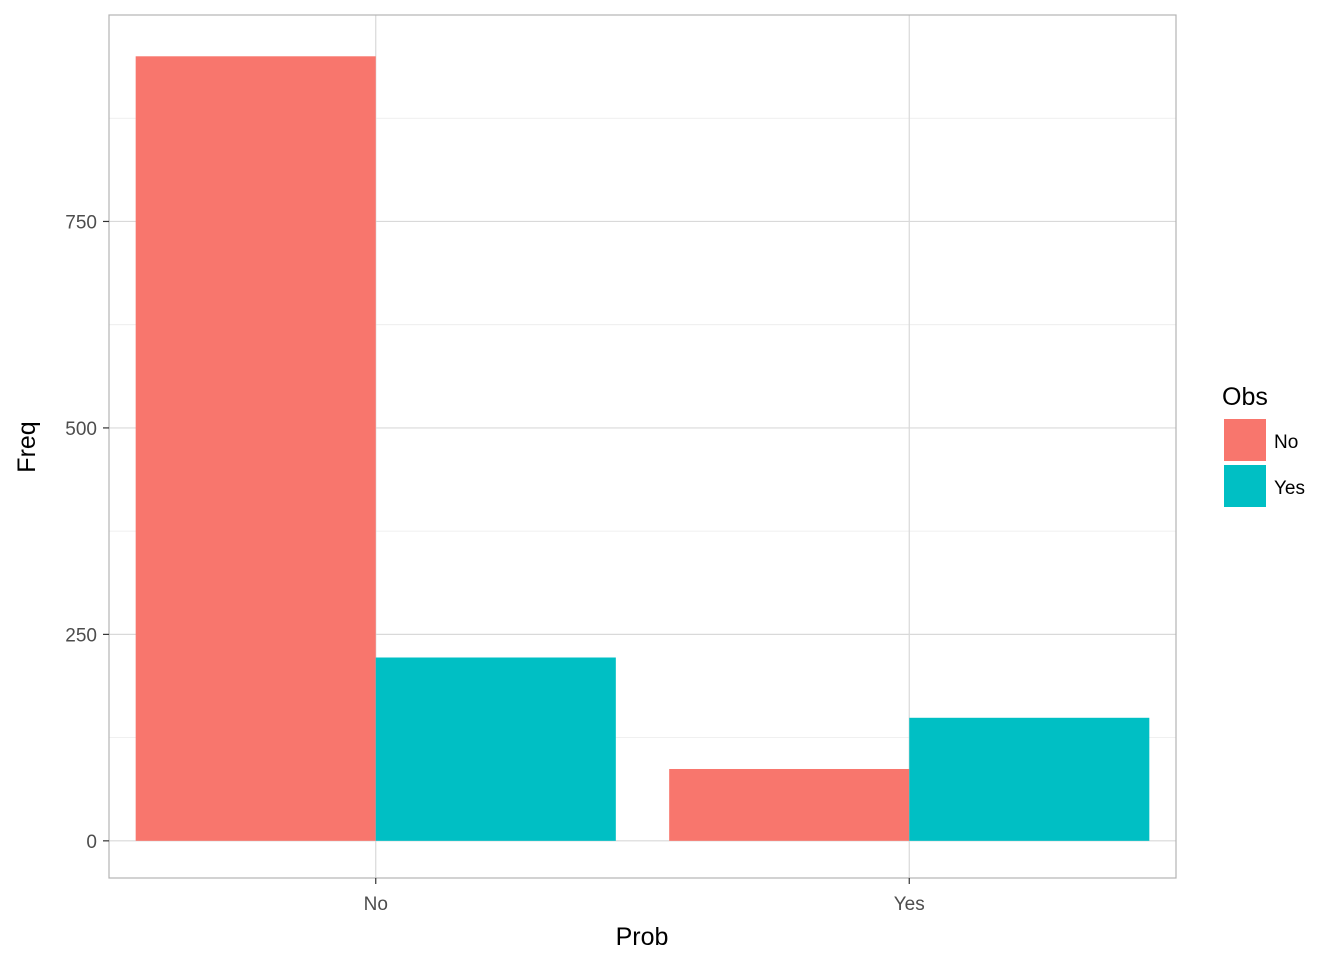 The width and height of the screenshot is (1344, 960). What do you see at coordinates (909, 904) in the screenshot?
I see `x-tick-label: Yes` at bounding box center [909, 904].